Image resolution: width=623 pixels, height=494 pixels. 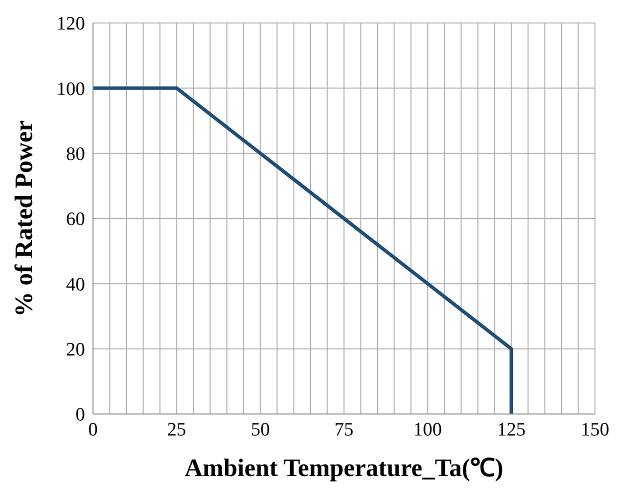 What do you see at coordinates (75, 219) in the screenshot?
I see `y-tick-label: 60` at bounding box center [75, 219].